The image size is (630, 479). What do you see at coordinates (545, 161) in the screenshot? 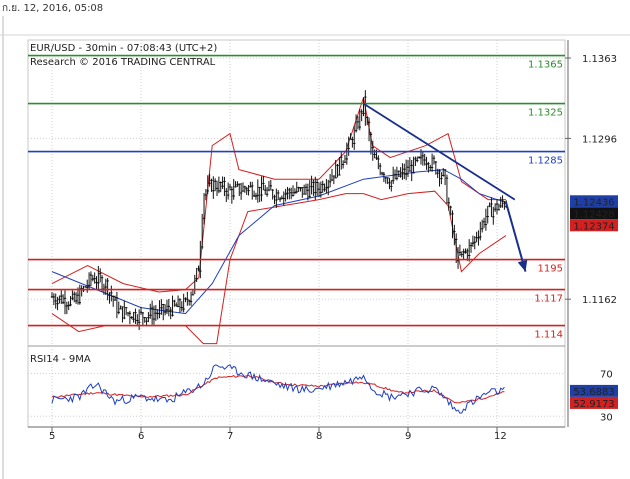
I see `level-label-2: 1.1285` at bounding box center [545, 161].